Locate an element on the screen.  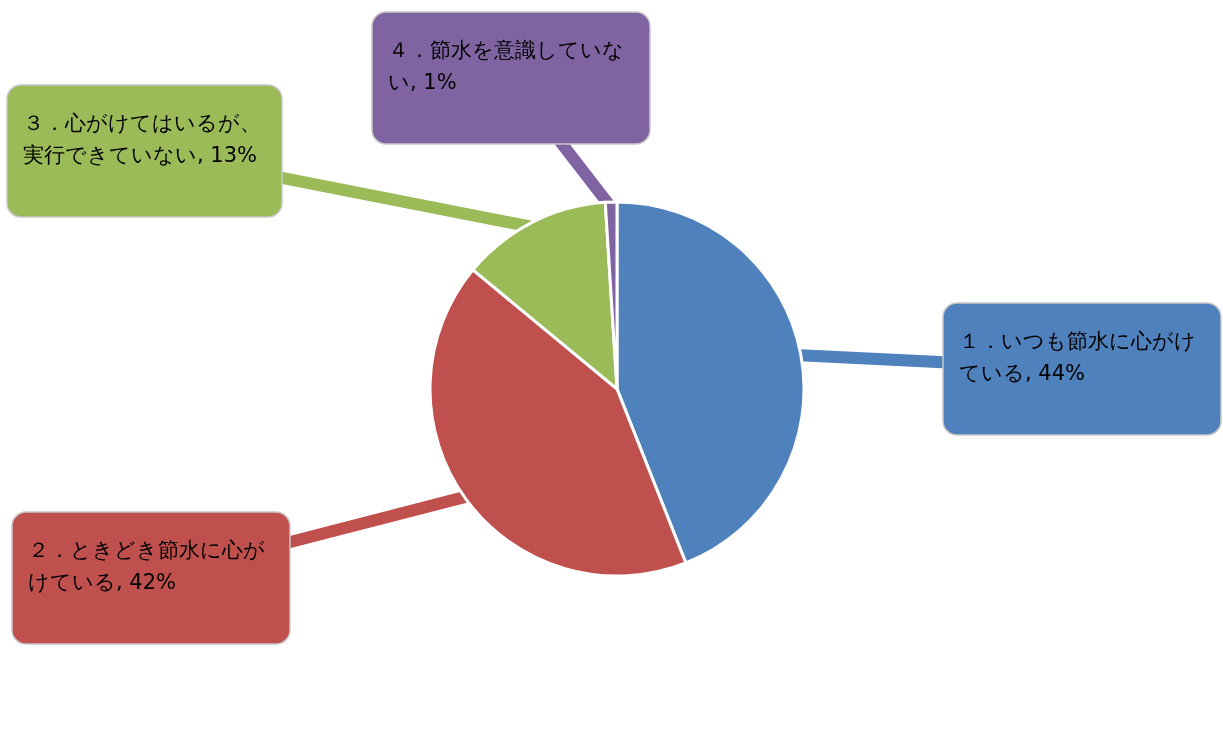
slice-label: １．いつも節水に心がけている, 44% is located at coordinates (1077, 357).